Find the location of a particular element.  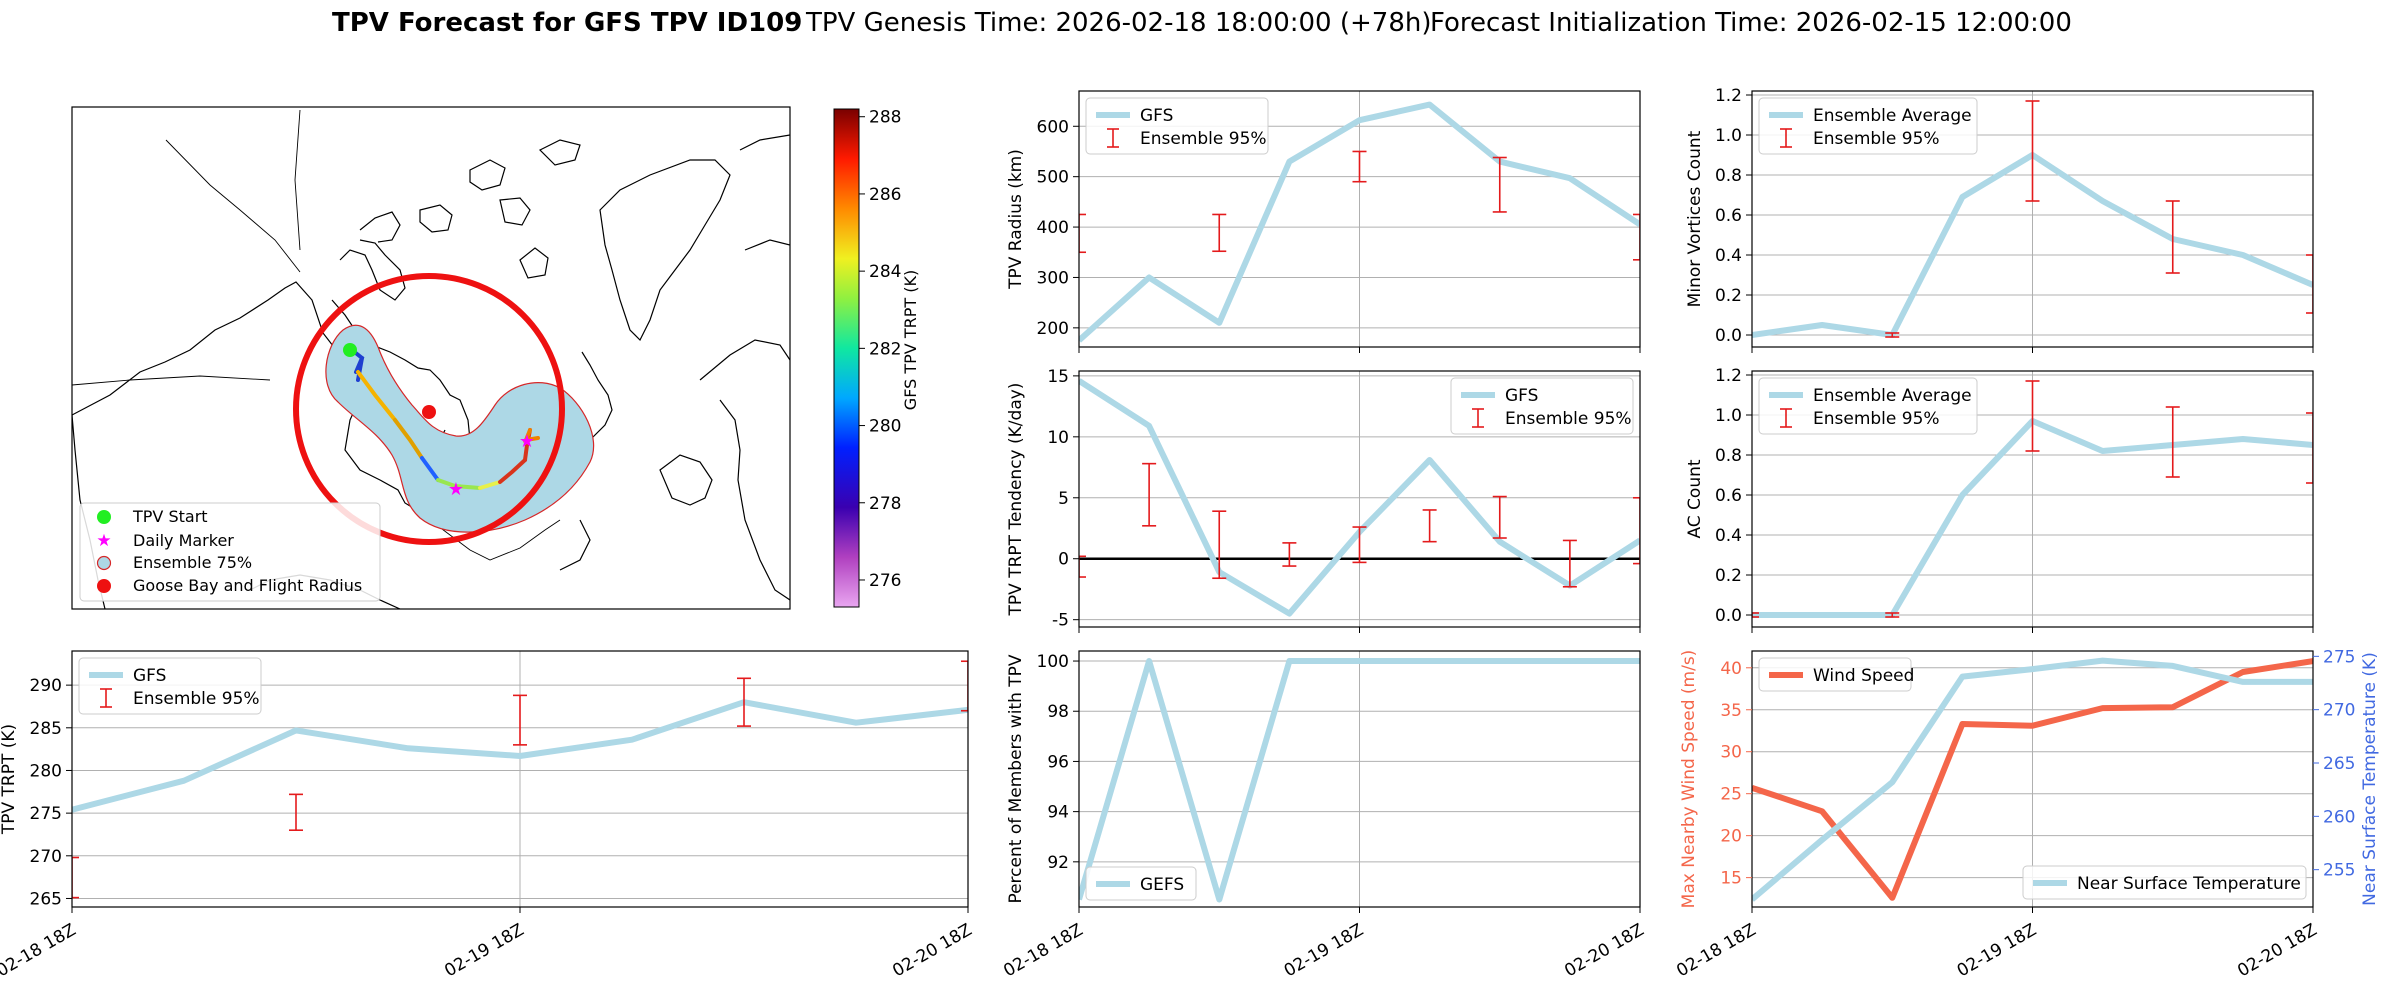

legend-daily-icon: ★ is located at coordinates (103, 541).